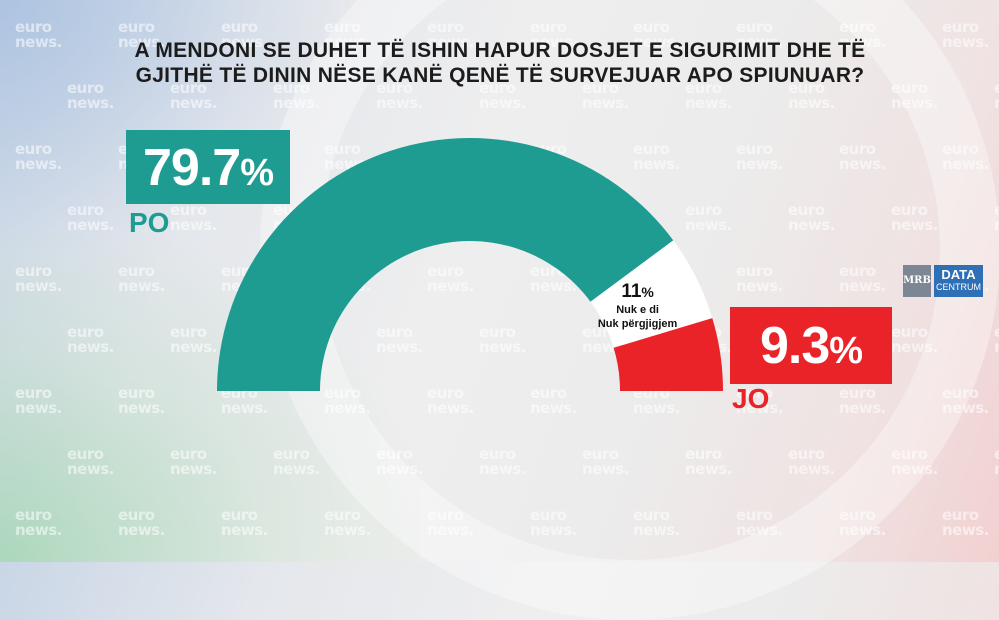  I want to click on neutral-label-line-1: Nuk e di, so click(637, 310).